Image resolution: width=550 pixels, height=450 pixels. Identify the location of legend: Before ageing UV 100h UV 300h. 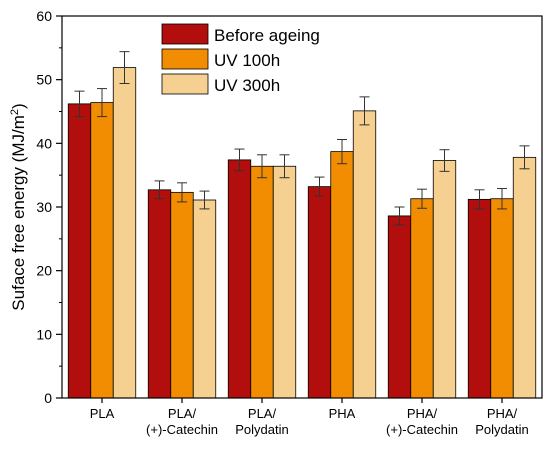
(240, 59).